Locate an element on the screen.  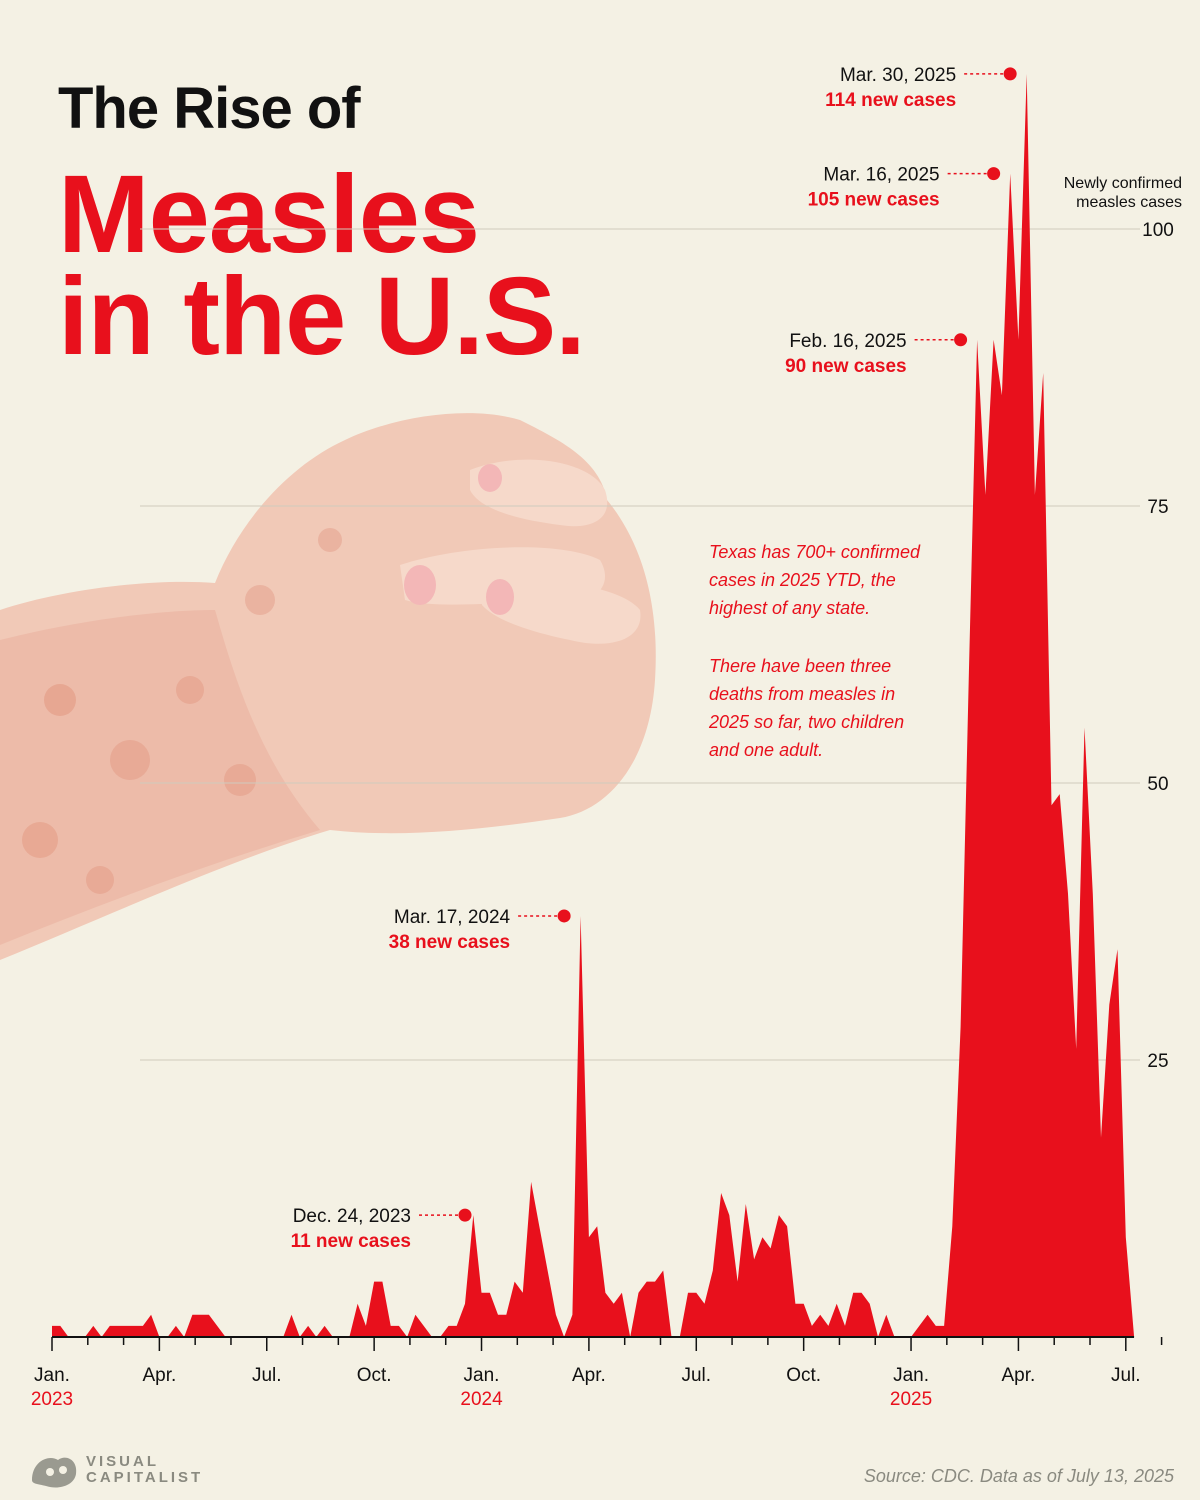
annotation-date: Mar. 30, 2025 is located at coordinates (898, 75).